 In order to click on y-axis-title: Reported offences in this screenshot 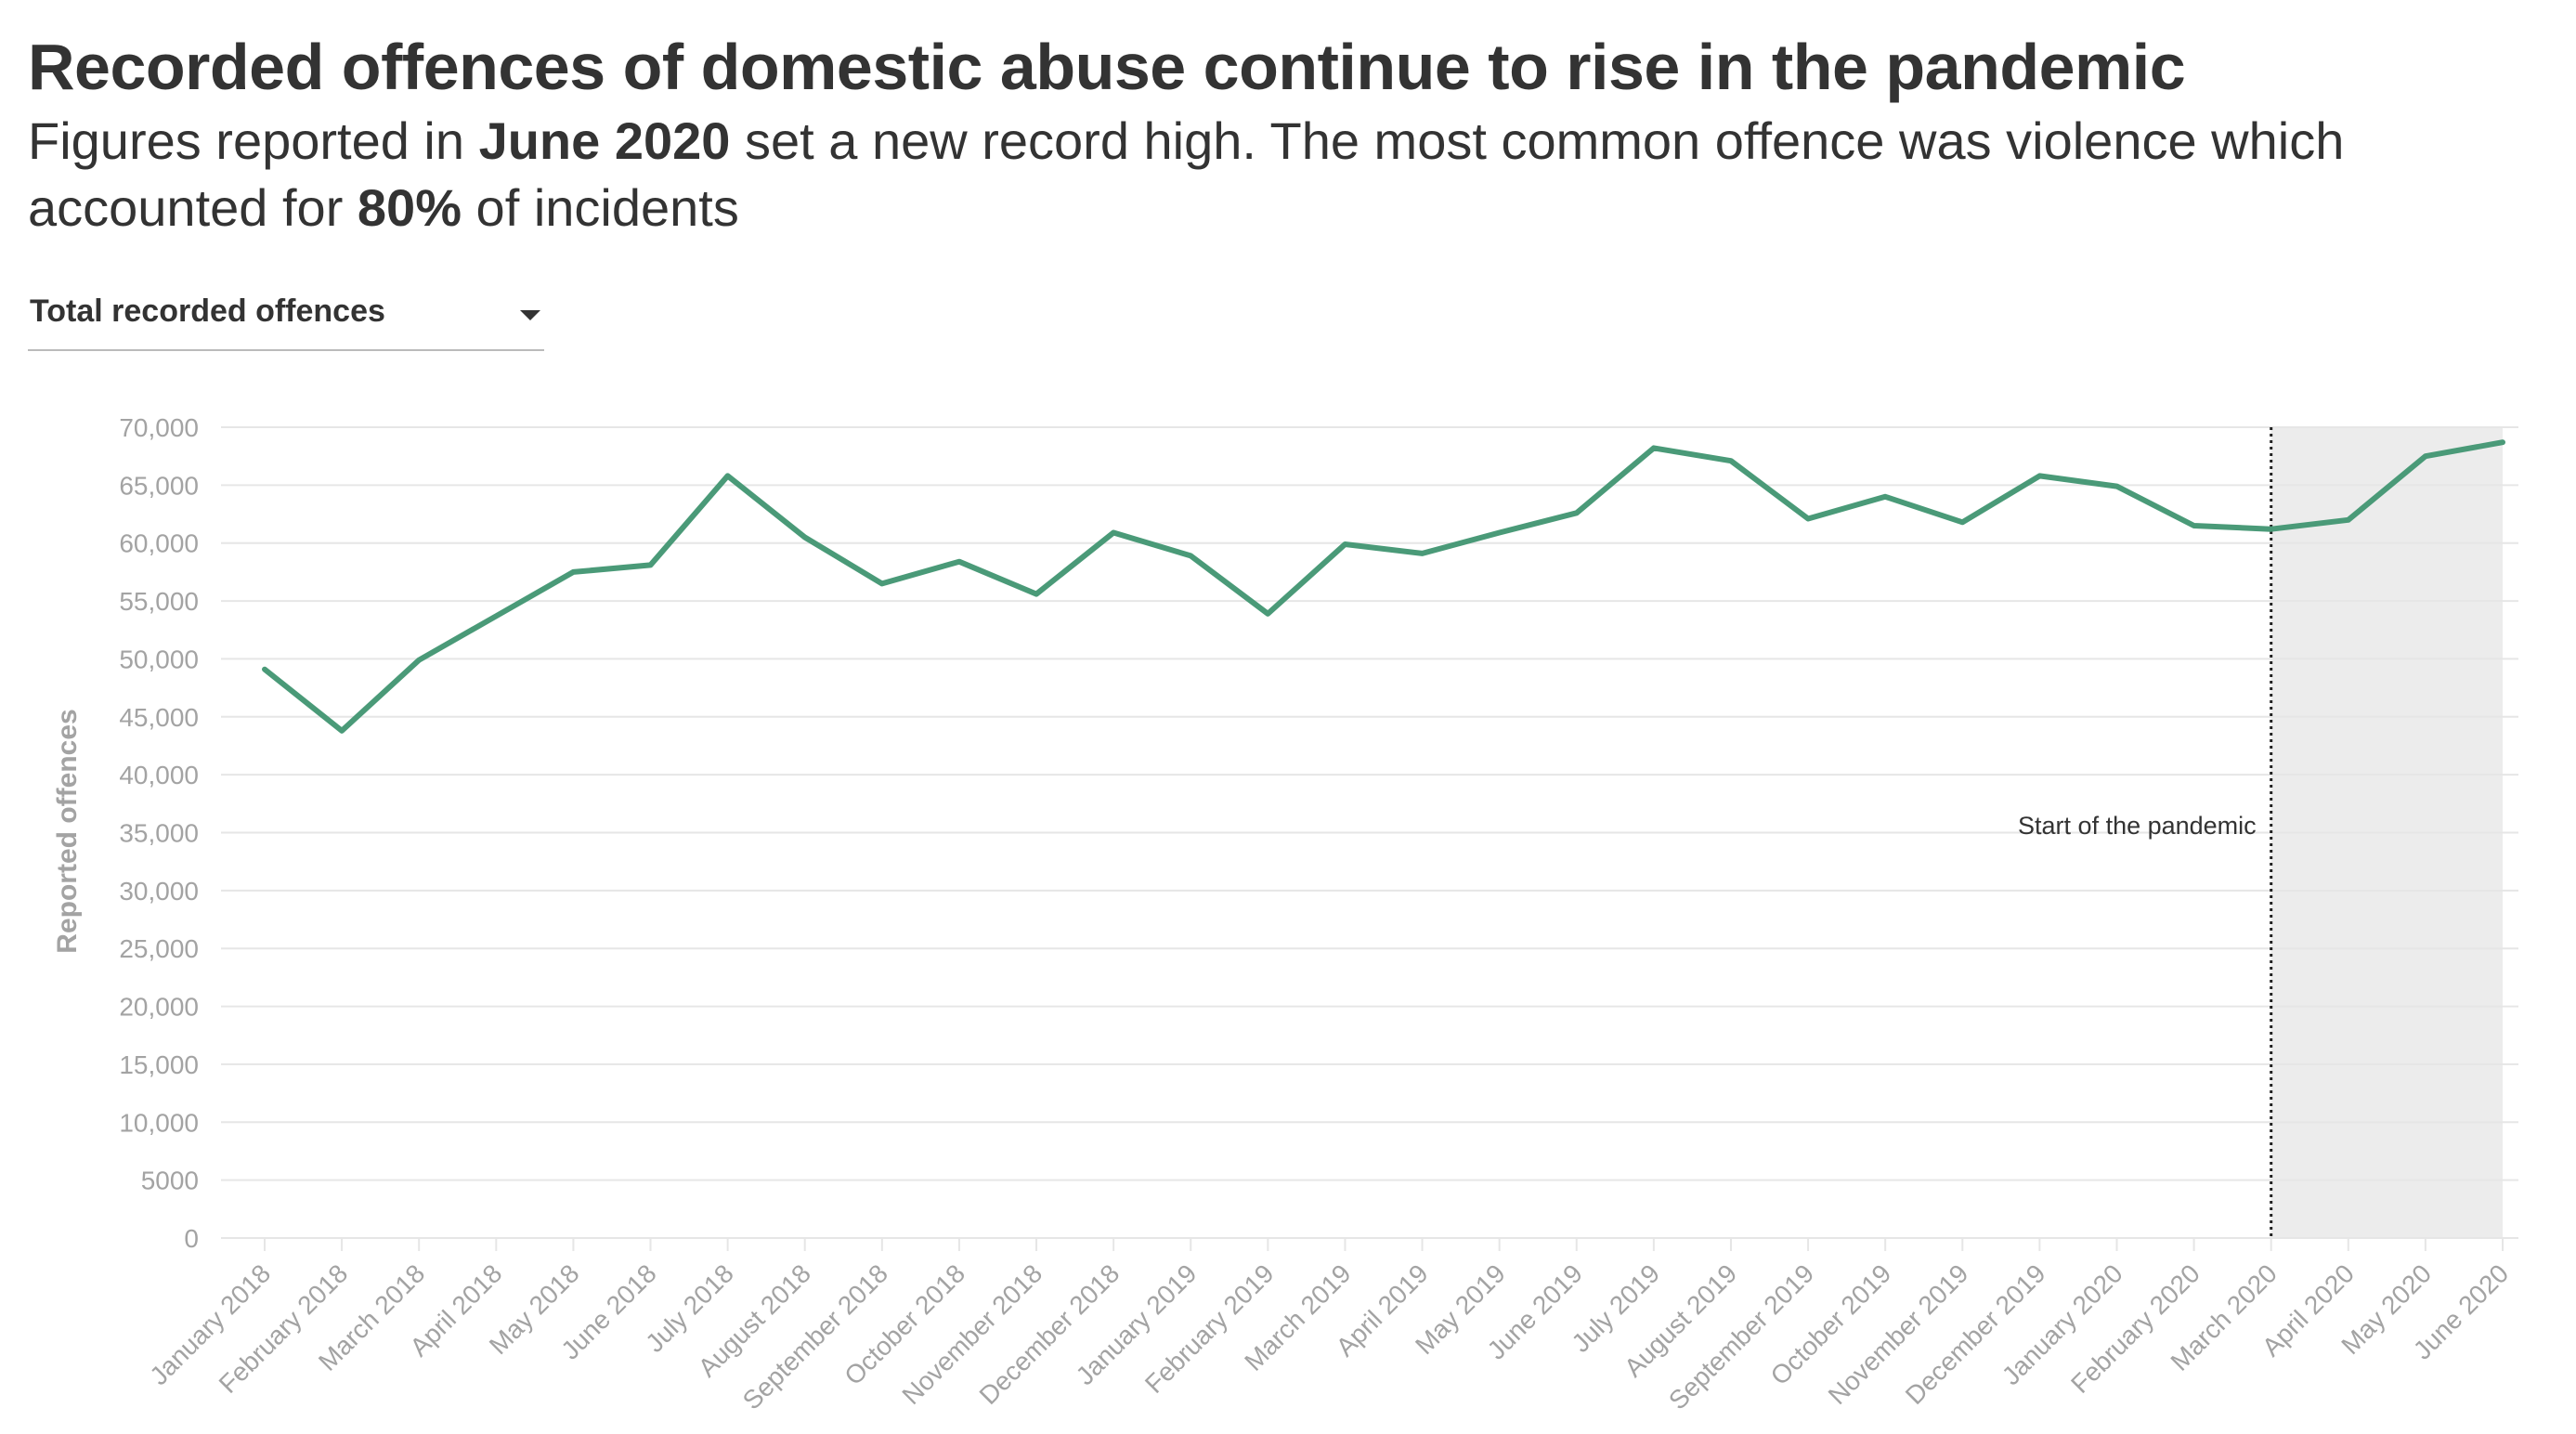, I will do `click(67, 831)`.